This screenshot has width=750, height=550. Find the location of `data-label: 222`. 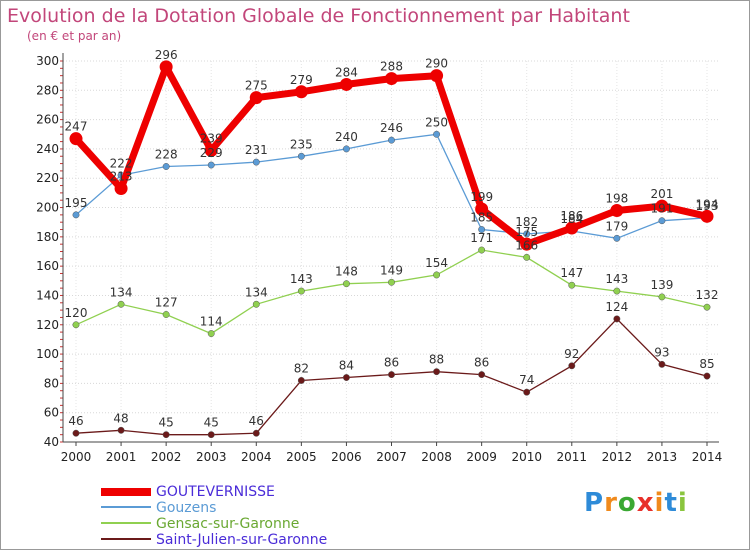

data-label: 222 is located at coordinates (121, 163).